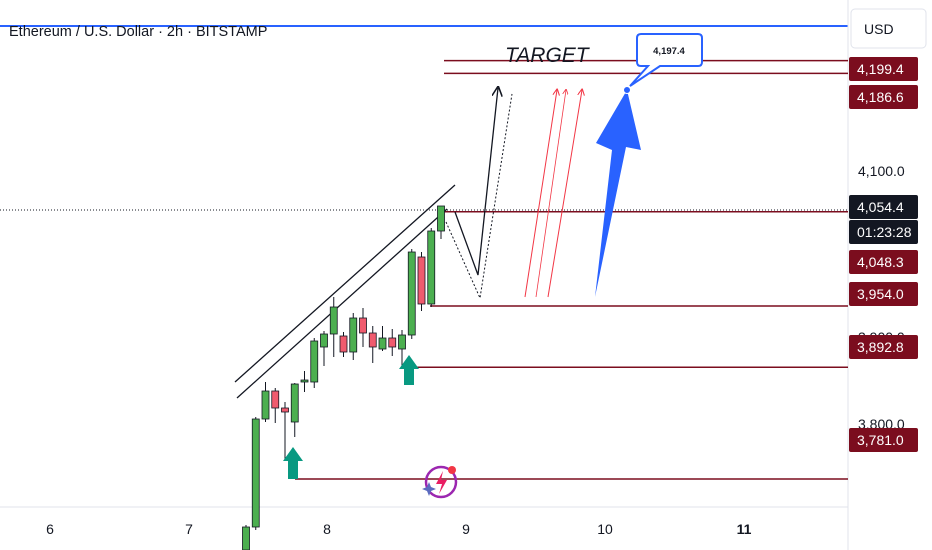  Describe the element at coordinates (880, 294) in the screenshot. I see `price-badge-label: 3,954.0` at that location.